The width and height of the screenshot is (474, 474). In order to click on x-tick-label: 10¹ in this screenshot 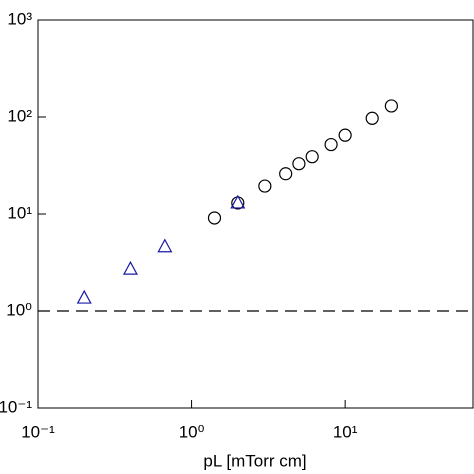, I will do `click(345, 431)`.